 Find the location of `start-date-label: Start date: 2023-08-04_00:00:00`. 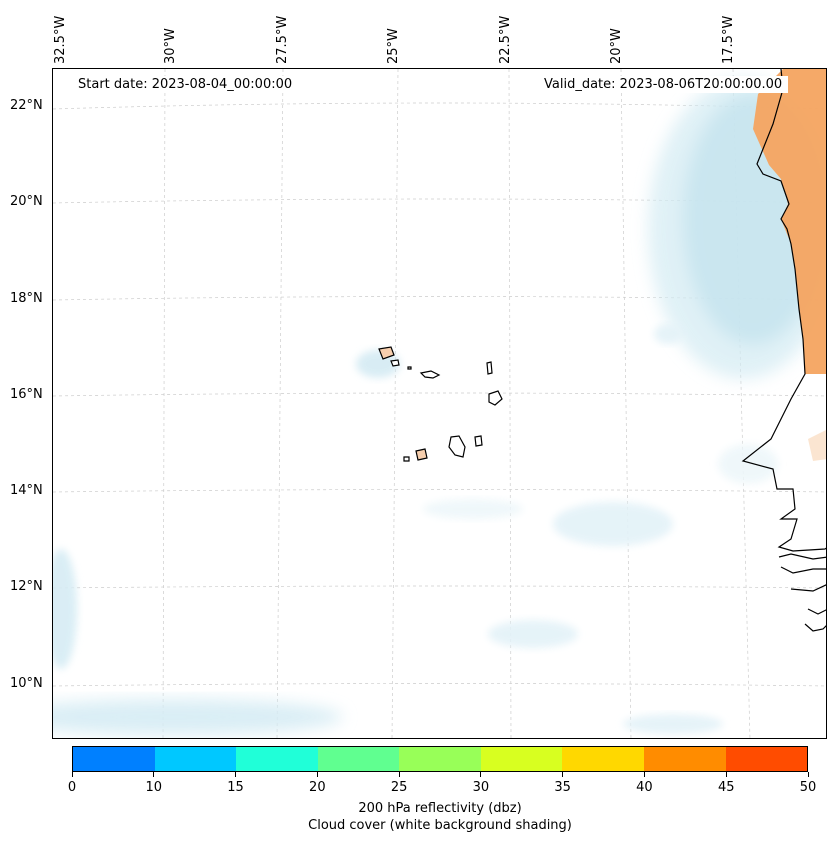

start-date-label: Start date: 2023-08-04_00:00:00 is located at coordinates (185, 84).